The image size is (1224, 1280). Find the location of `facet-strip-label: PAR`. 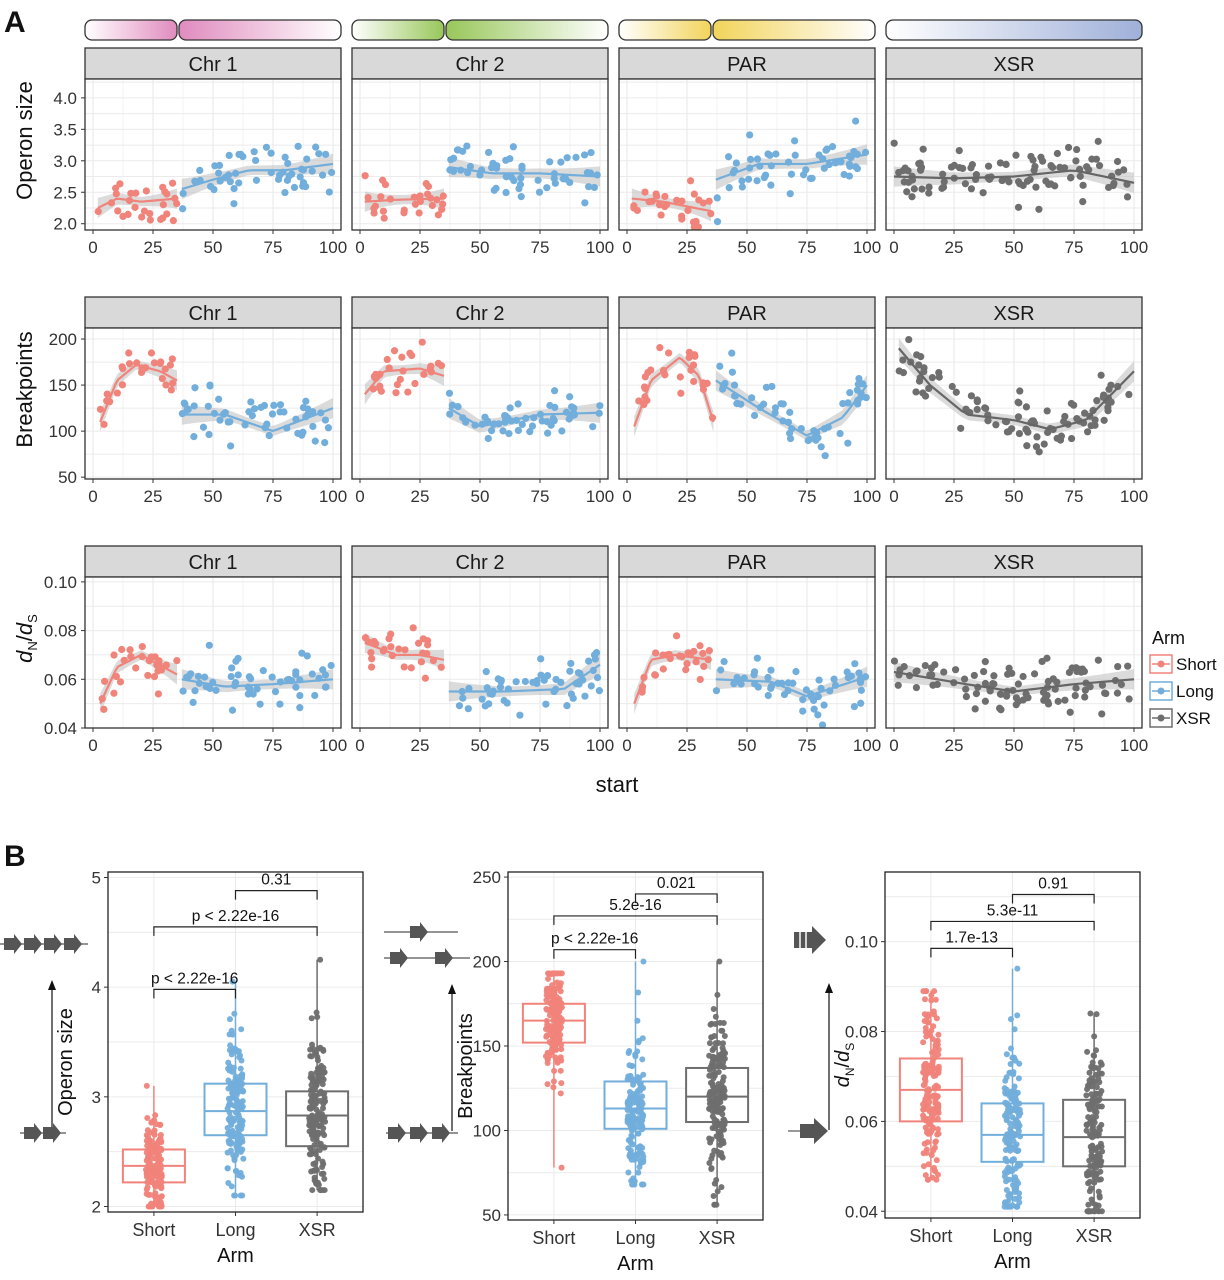

facet-strip-label: PAR is located at coordinates (747, 314).